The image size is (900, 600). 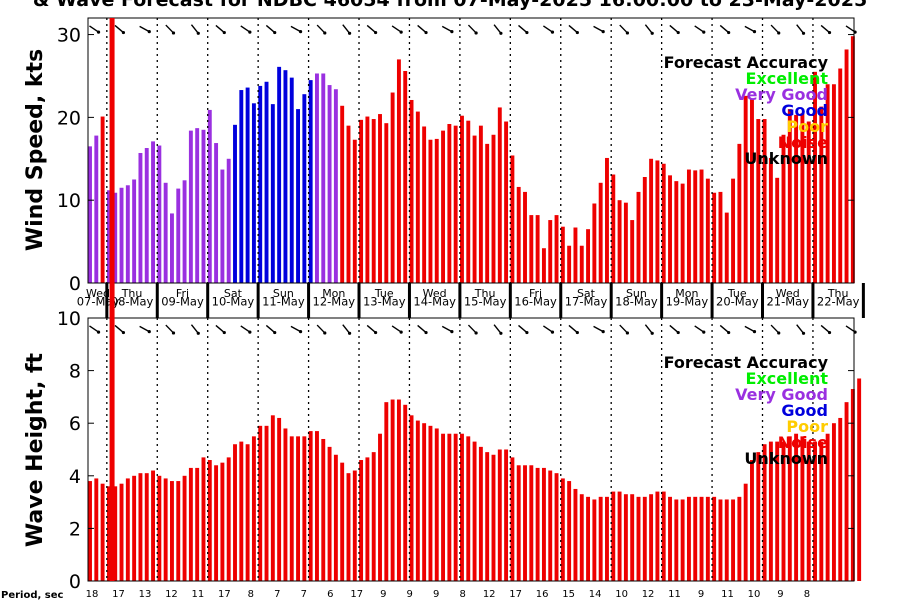 I want to click on wave-legend-entry: Noise, so click(x=803, y=442).